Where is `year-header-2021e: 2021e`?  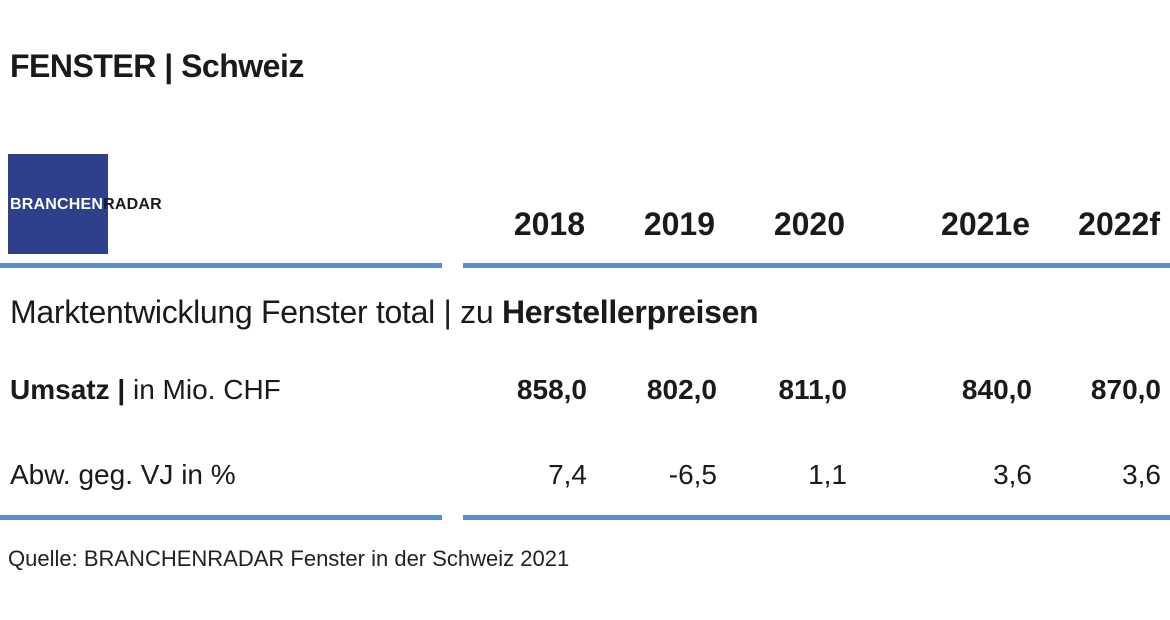 year-header-2021e: 2021e is located at coordinates (985, 224).